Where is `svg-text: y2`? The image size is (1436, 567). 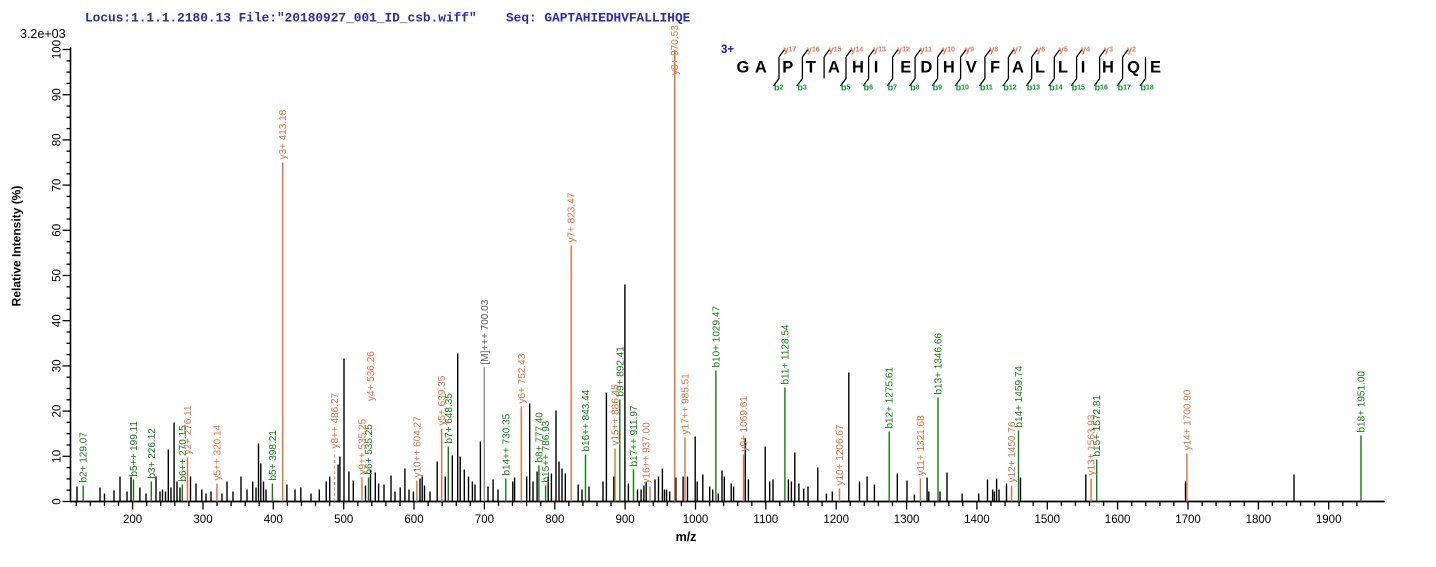
svg-text: y2 is located at coordinates (1131, 50).